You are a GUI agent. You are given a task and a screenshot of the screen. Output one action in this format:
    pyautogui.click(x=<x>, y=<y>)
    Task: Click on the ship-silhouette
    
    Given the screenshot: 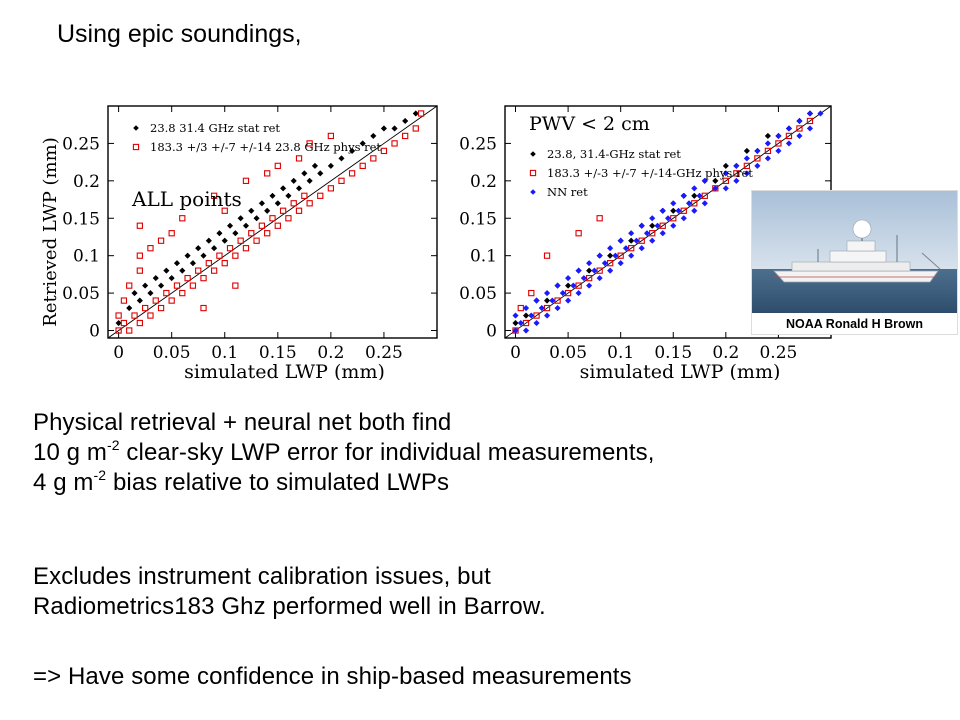 What is the action you would take?
    pyautogui.click(x=857, y=251)
    